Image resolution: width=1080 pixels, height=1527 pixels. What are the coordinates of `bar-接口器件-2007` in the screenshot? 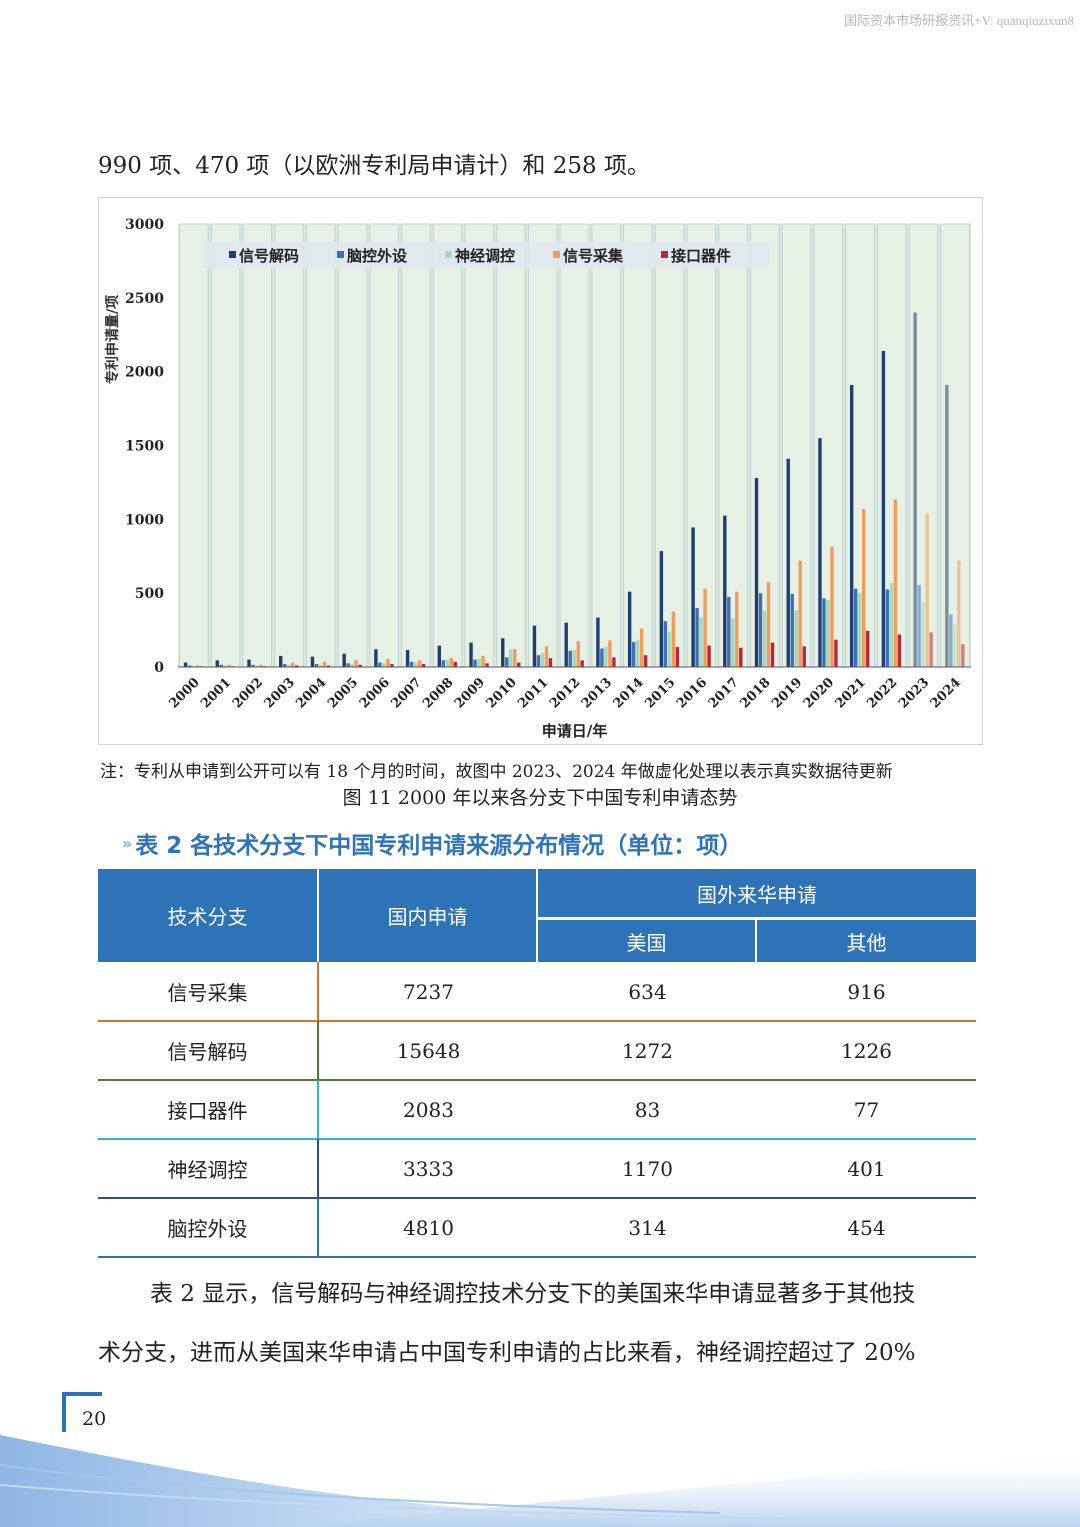 It's located at (423, 665).